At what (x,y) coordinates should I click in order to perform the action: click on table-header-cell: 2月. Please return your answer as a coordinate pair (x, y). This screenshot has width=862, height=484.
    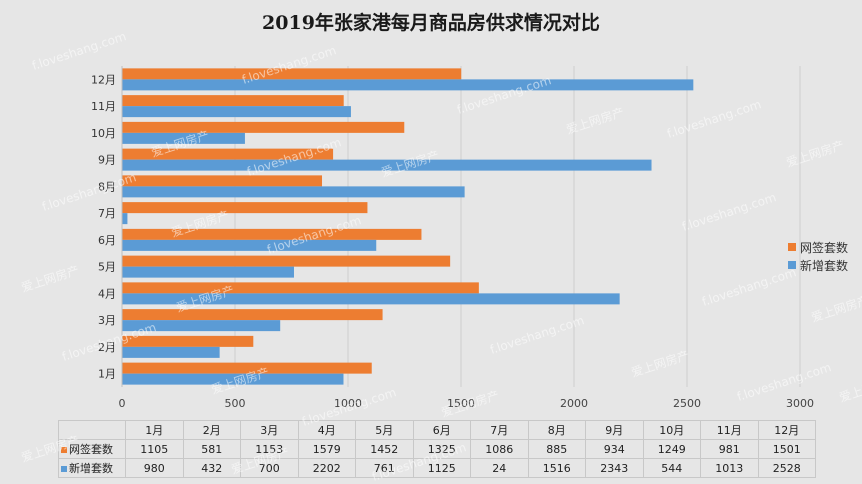
    Looking at the image, I should click on (211, 430).